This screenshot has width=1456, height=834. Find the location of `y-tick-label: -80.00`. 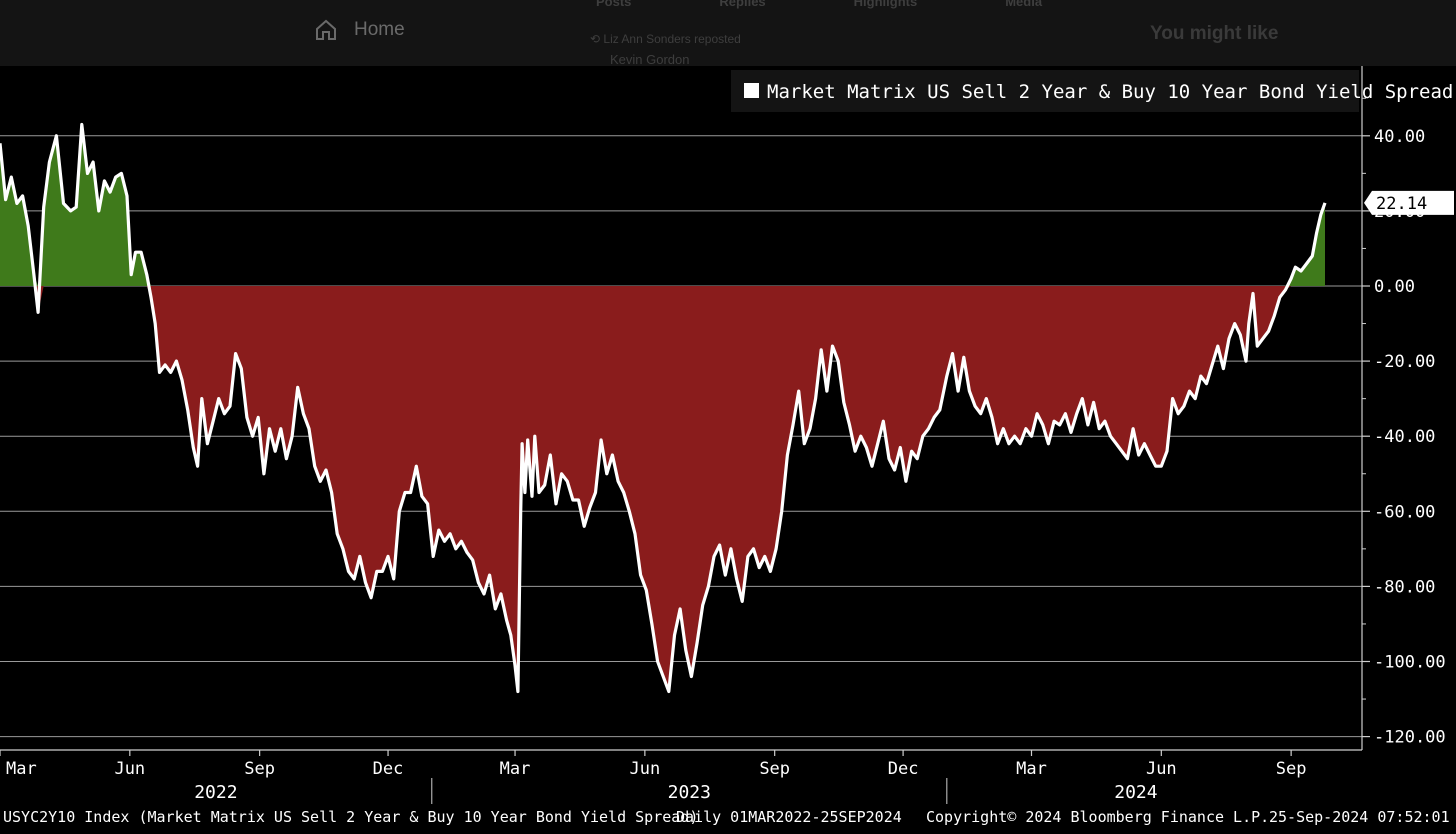

y-tick-label: -80.00 is located at coordinates (1404, 587).